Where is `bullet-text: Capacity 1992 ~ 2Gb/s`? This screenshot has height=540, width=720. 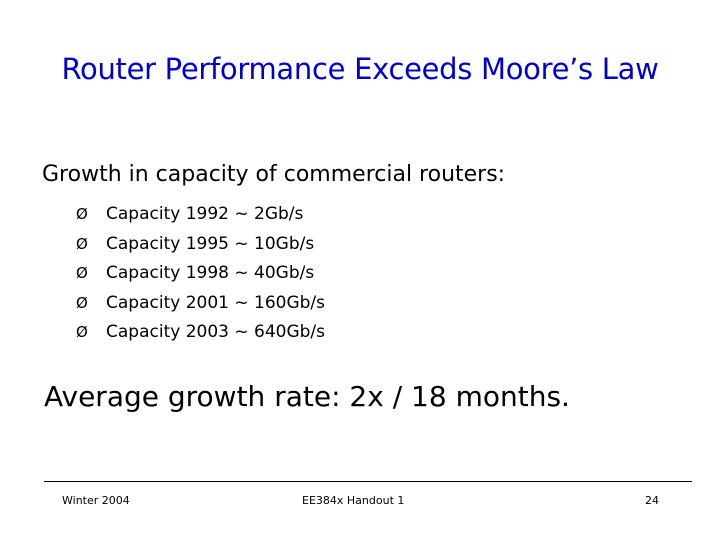 bullet-text: Capacity 1992 ~ 2Gb/s is located at coordinates (205, 214).